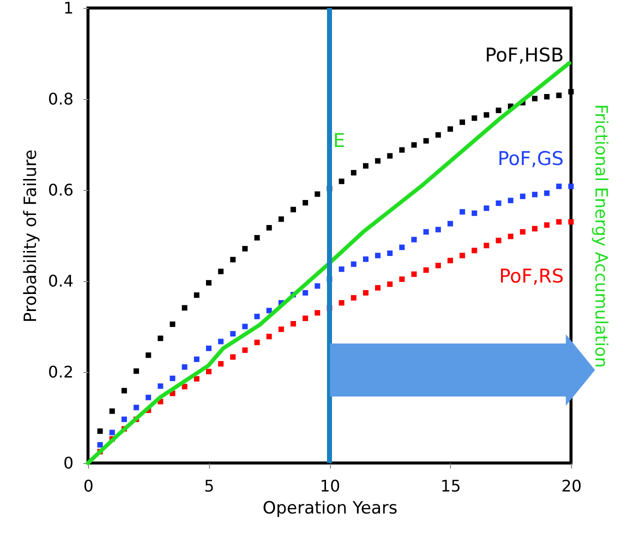  What do you see at coordinates (531, 159) in the screenshot?
I see `series-label: PoF,GS` at bounding box center [531, 159].